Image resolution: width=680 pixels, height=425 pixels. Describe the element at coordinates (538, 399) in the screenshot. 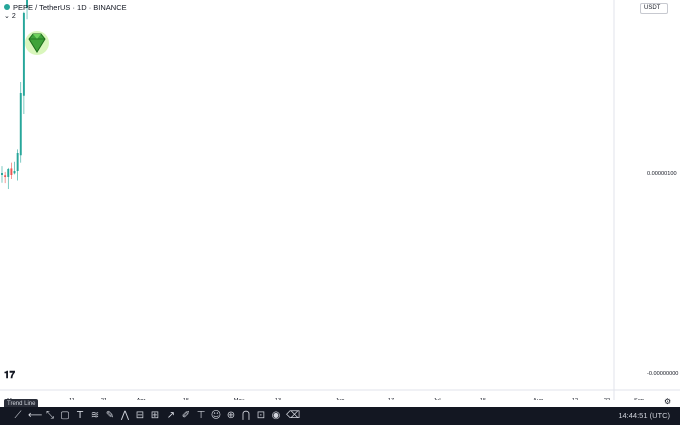

I see `x-tick-label: Aug` at that location.